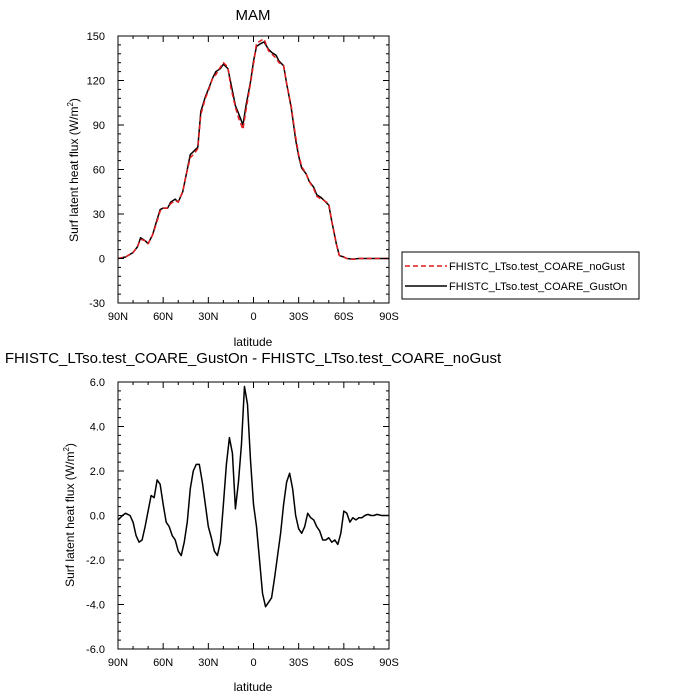 The height and width of the screenshot is (697, 684). What do you see at coordinates (97, 383) in the screenshot?
I see `bottom-y-tick-label: 6.0` at bounding box center [97, 383].